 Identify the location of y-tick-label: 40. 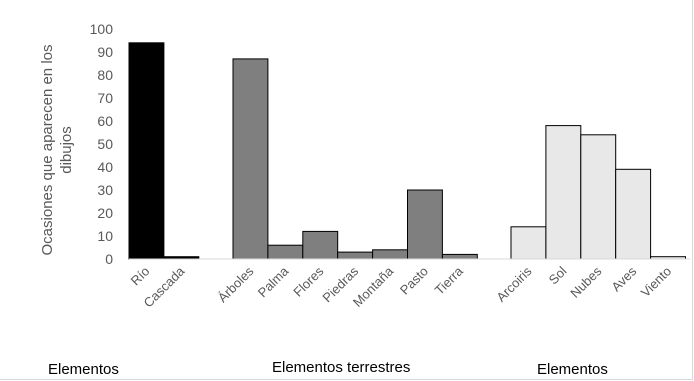
(105, 167).